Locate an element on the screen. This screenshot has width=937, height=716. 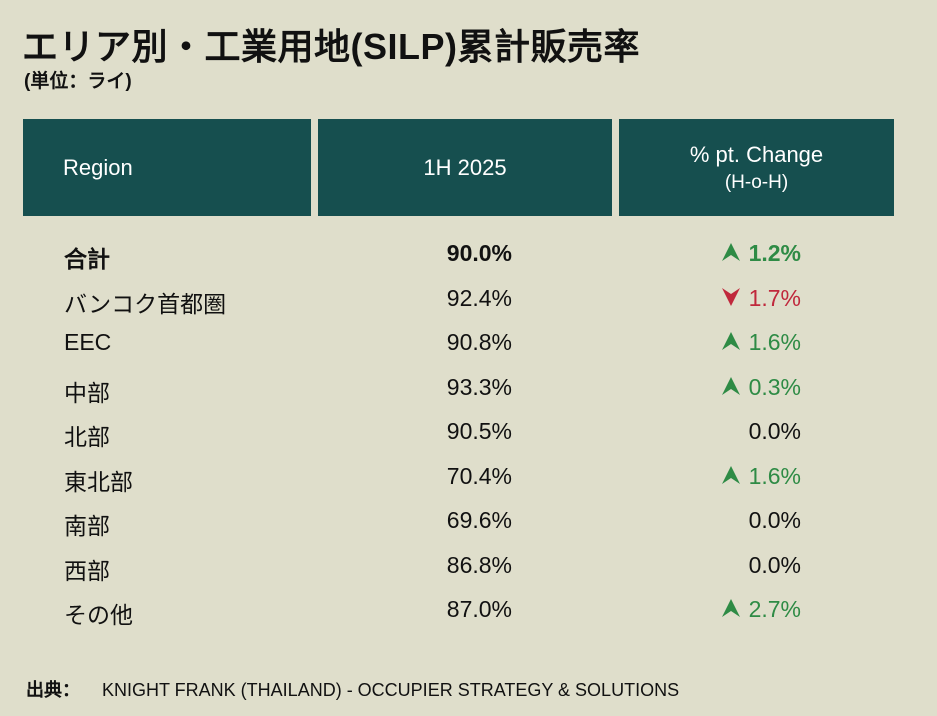
header-period: 1H 2025 is located at coordinates (465, 167).